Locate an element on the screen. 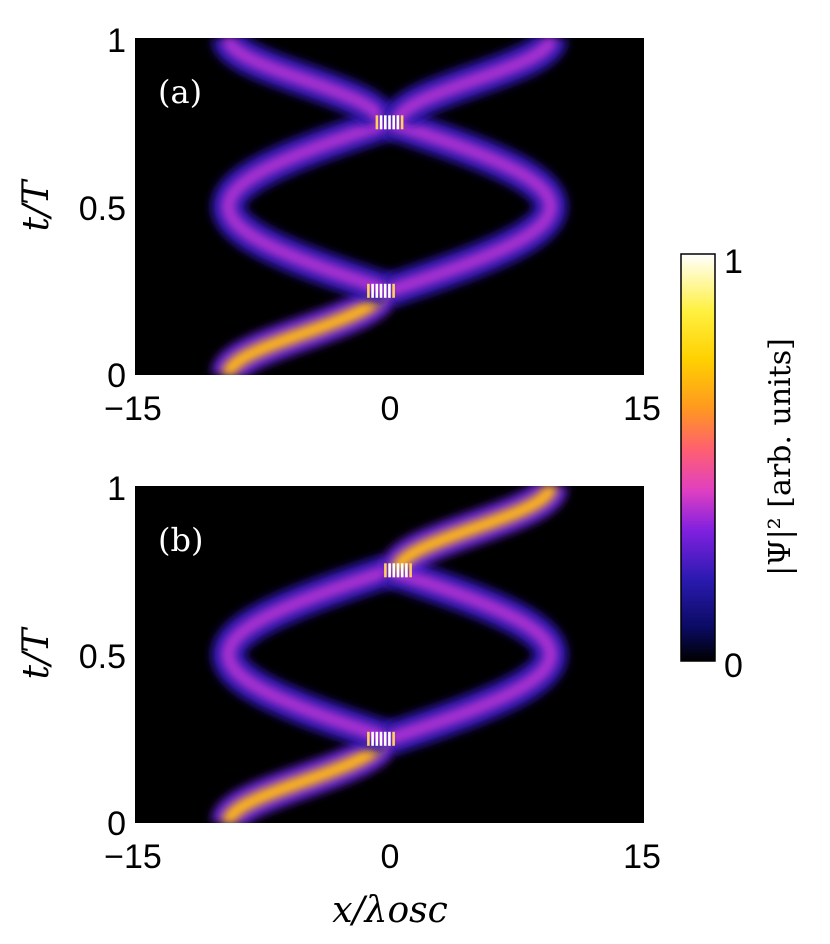 The width and height of the screenshot is (830, 944). colorbar-min-label: 0 is located at coordinates (733, 666).